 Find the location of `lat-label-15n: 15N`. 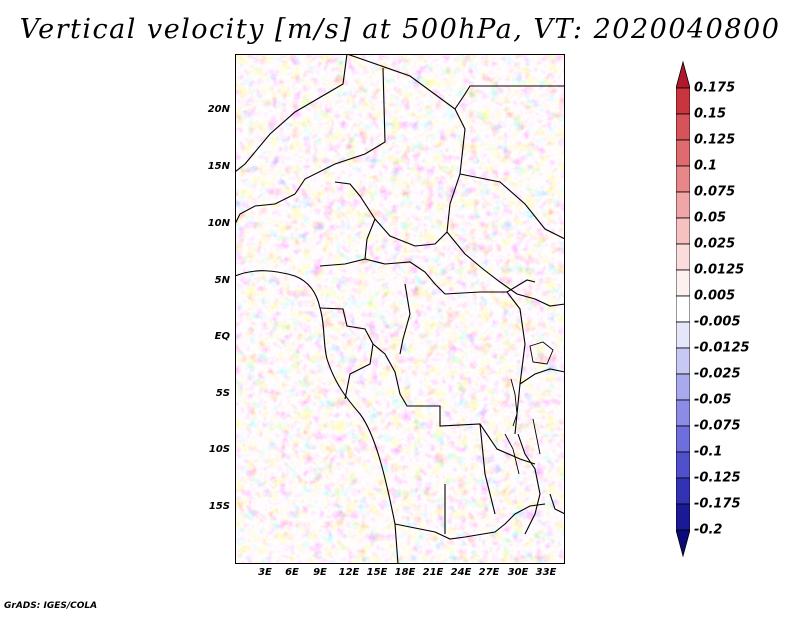

lat-label-15n: 15N is located at coordinates (218, 166).